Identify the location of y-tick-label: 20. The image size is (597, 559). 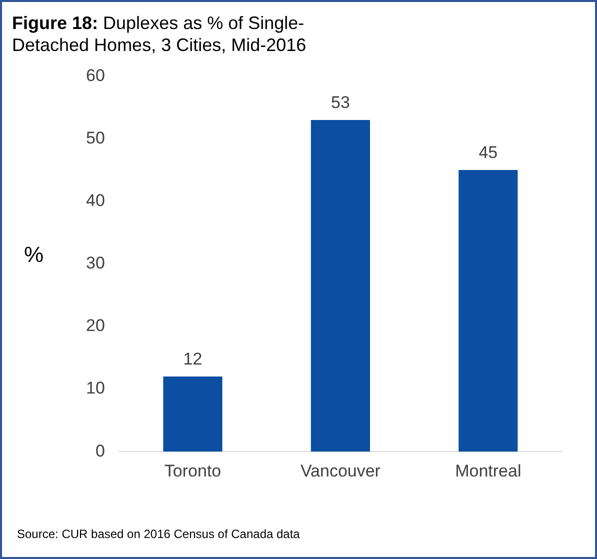
(95, 326).